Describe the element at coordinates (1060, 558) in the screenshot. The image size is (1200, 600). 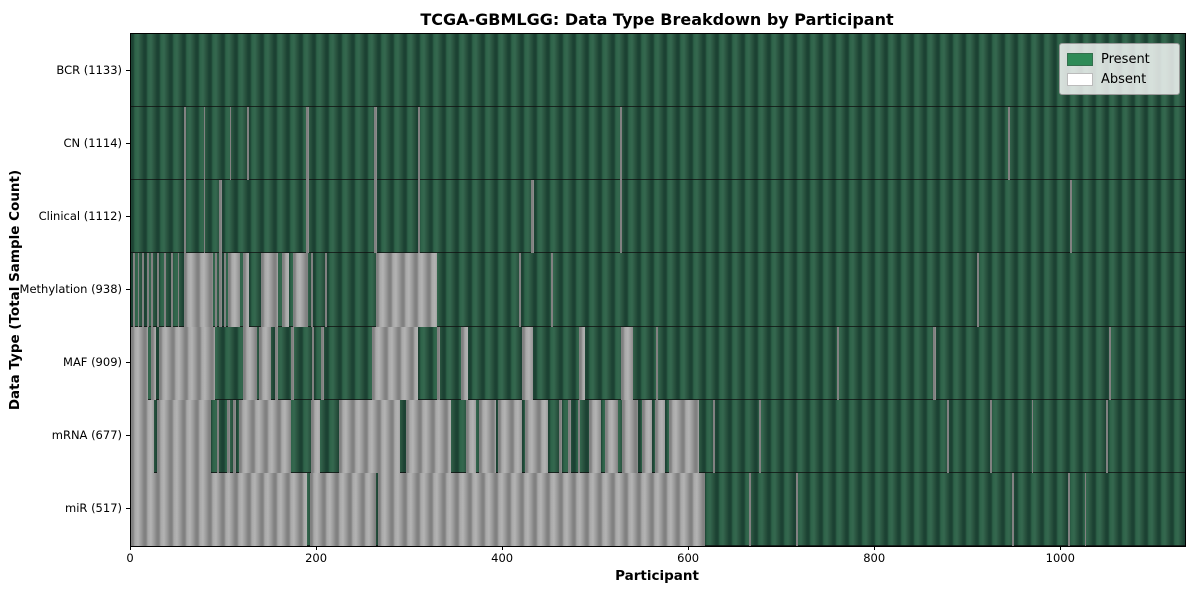
I see `x-tick-label: 1000` at that location.